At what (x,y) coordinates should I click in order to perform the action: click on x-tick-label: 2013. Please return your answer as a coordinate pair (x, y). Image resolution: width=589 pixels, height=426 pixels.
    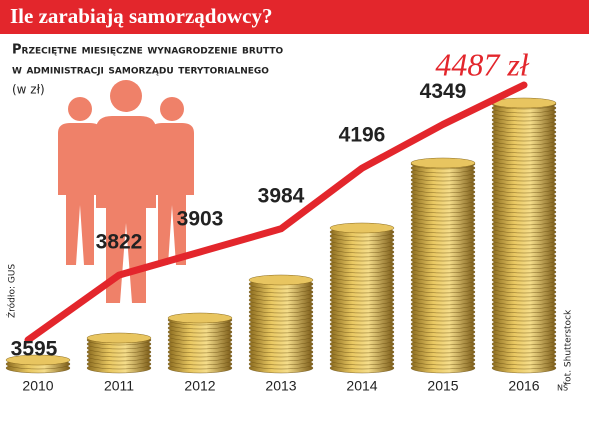
    Looking at the image, I should click on (280, 386).